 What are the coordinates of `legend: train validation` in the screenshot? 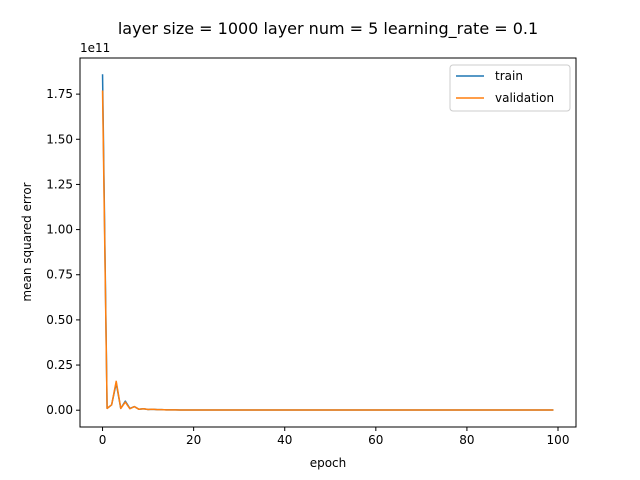 It's located at (510, 88).